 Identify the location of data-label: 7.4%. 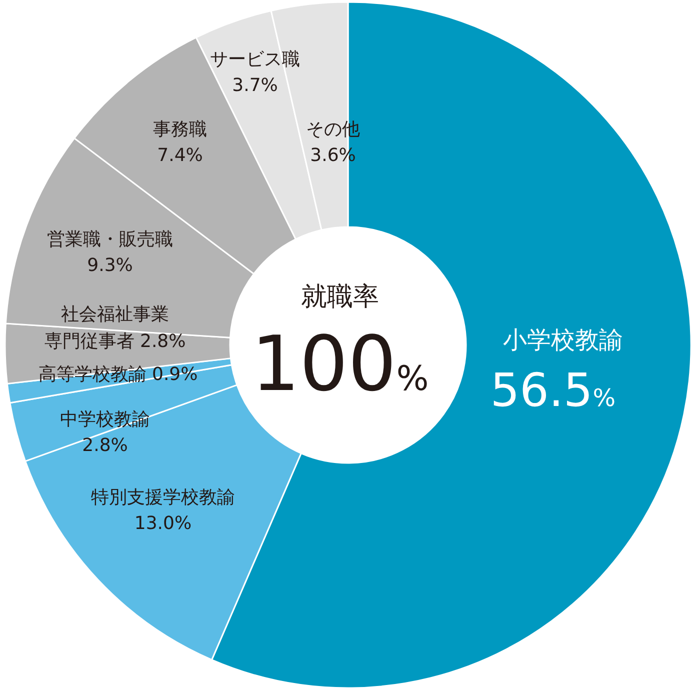
(180, 155).